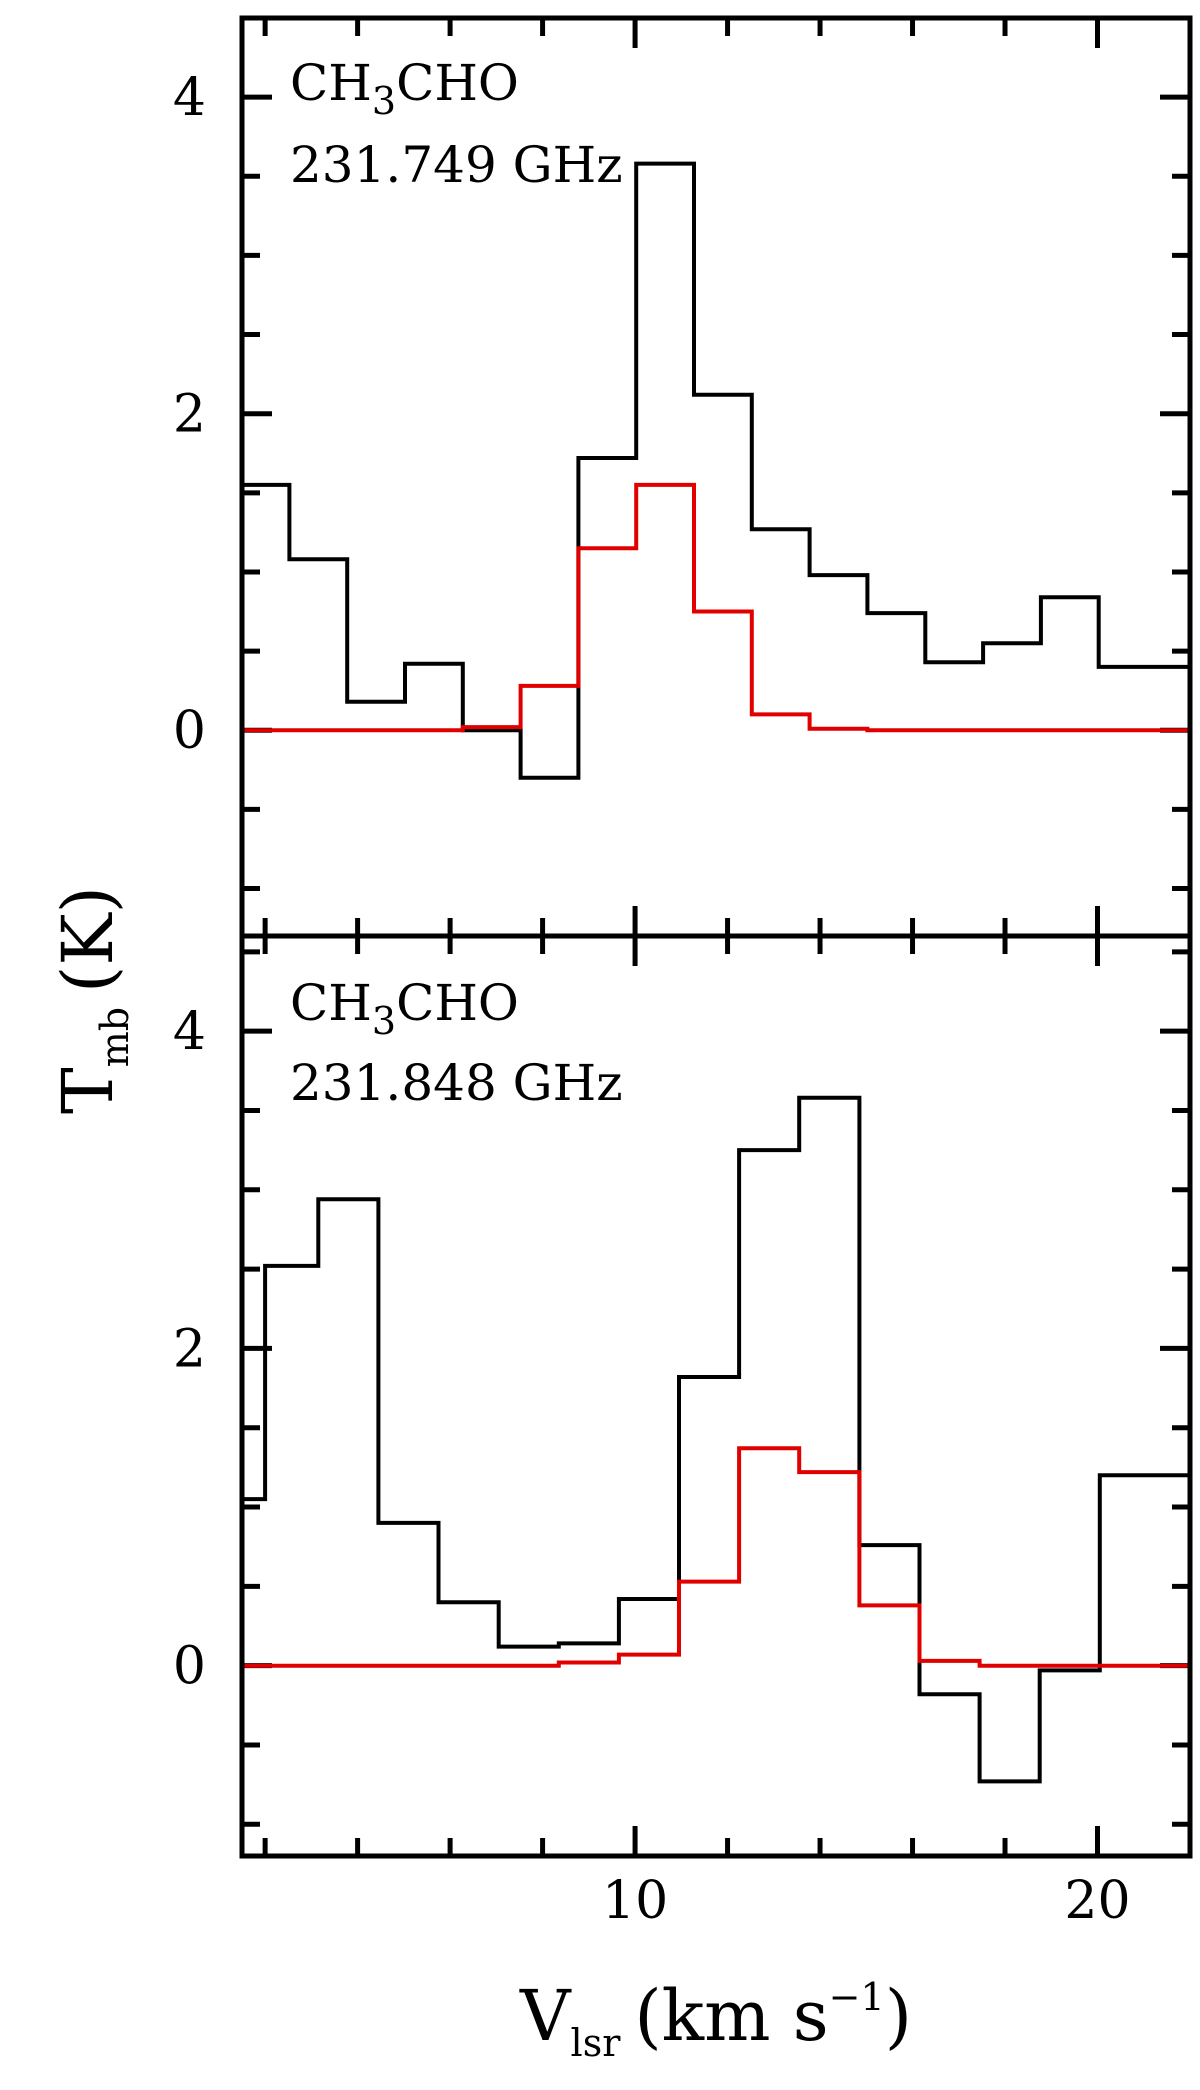  Describe the element at coordinates (456, 165) in the screenshot. I see `top-panel-frequency-label: 231.749 GHz` at that location.